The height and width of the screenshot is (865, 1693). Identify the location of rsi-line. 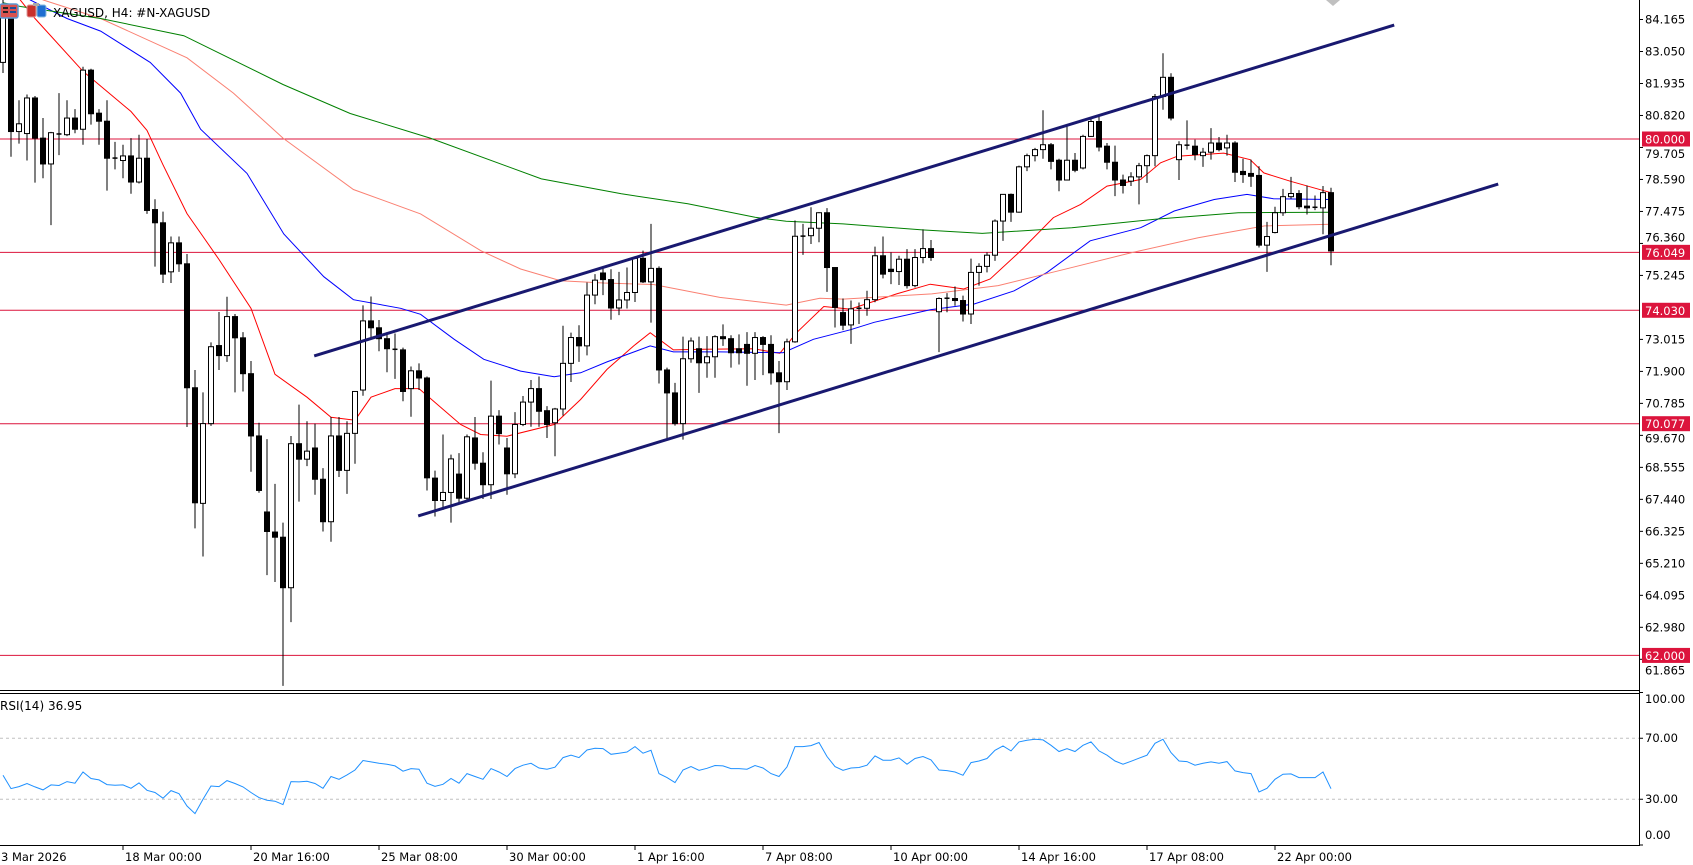
(667, 776).